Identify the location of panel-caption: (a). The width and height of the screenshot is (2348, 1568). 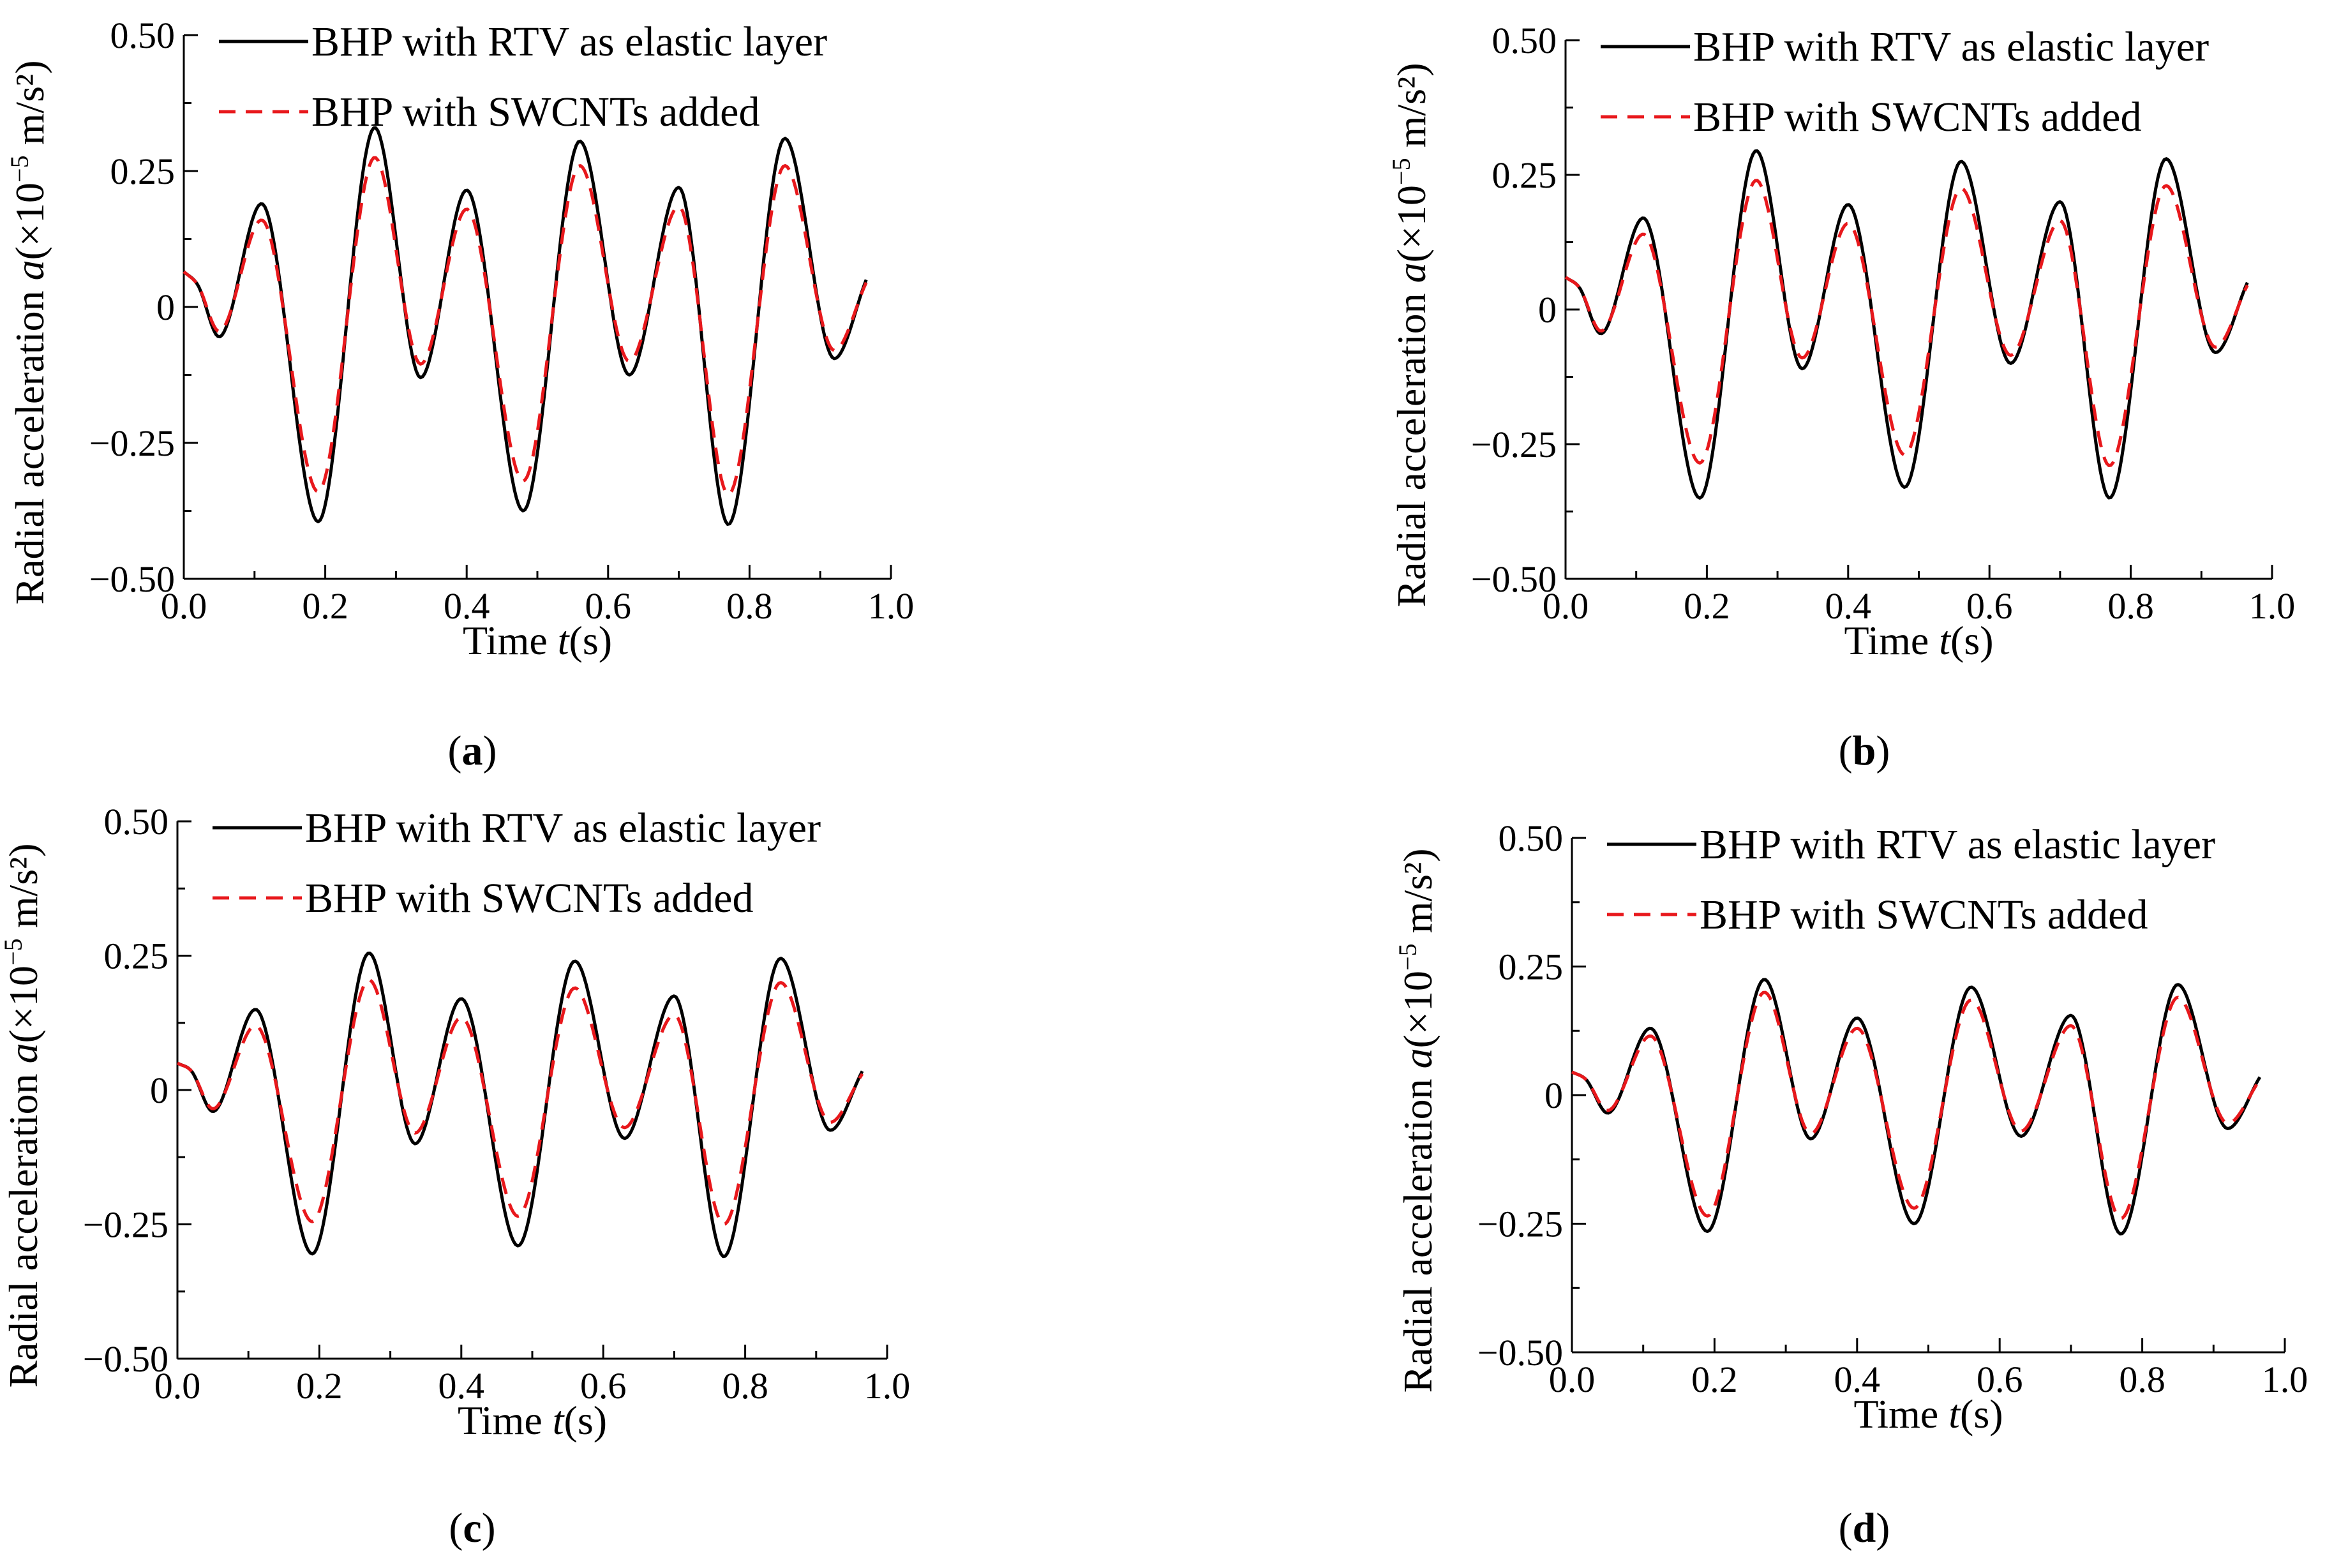
(472, 751).